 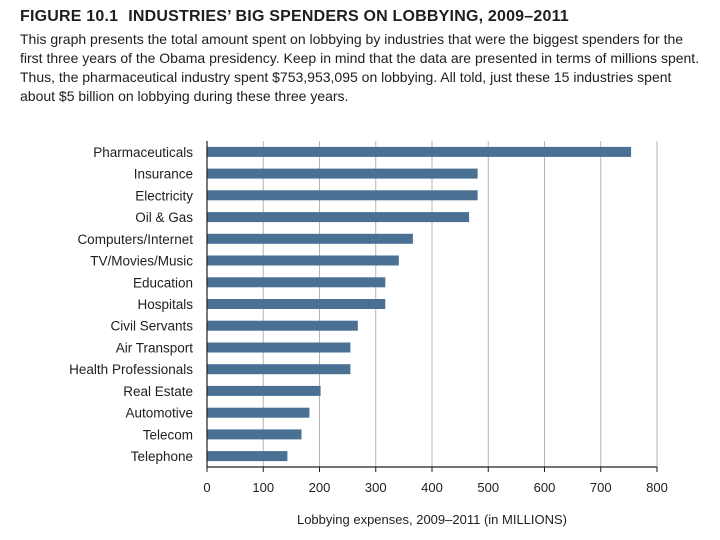 I want to click on x-tick-label-400: 400, so click(x=432, y=487).